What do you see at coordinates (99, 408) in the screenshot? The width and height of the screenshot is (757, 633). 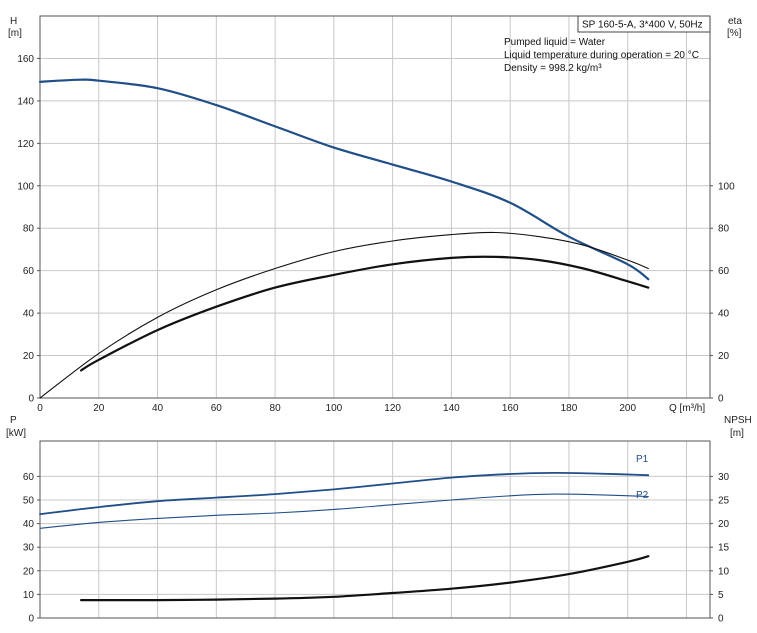 I see `upper-x-tick-20: 20` at bounding box center [99, 408].